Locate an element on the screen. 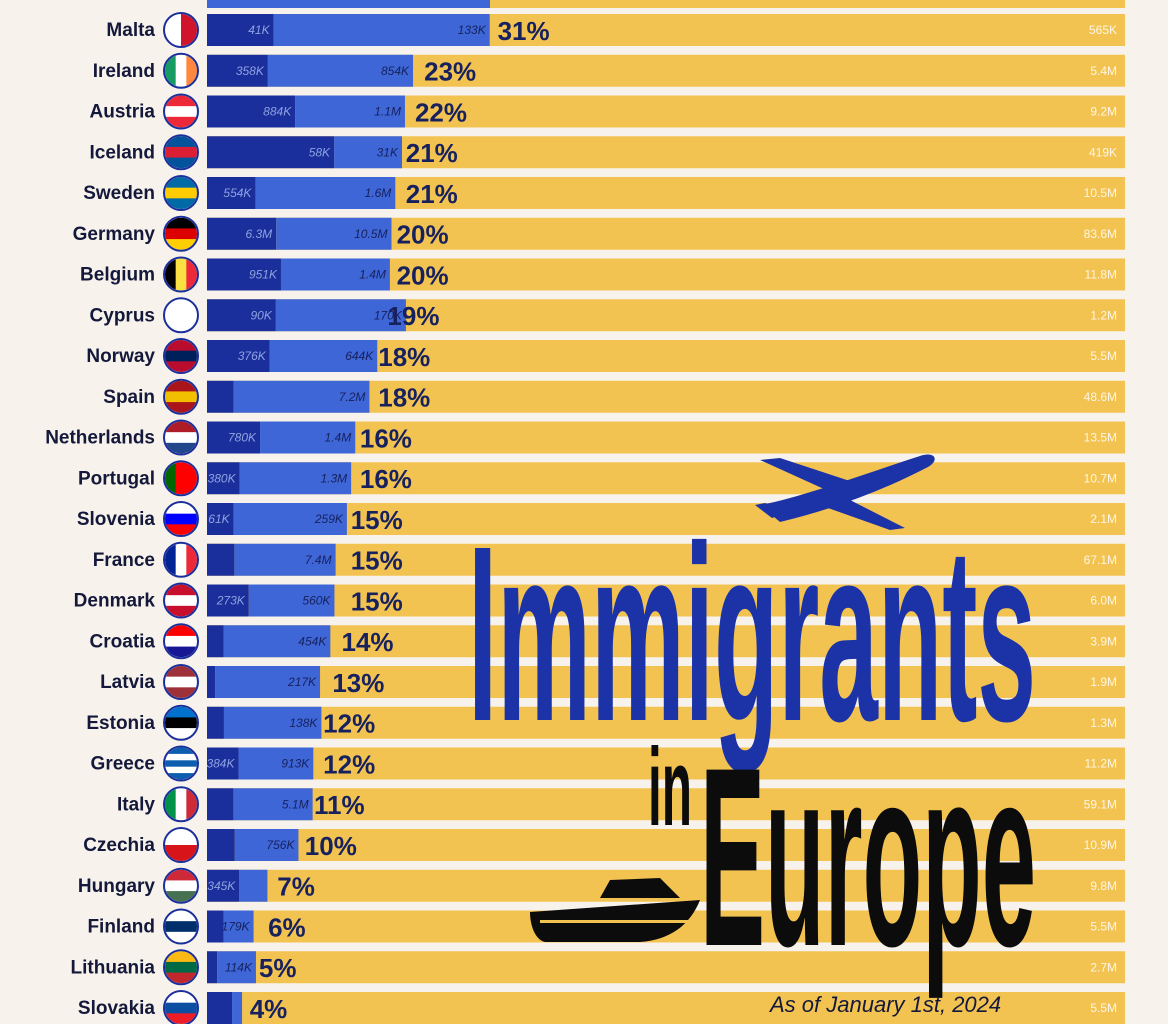 Image resolution: width=1168 pixels, height=1024 pixels. segment-label: 90K is located at coordinates (261, 315).